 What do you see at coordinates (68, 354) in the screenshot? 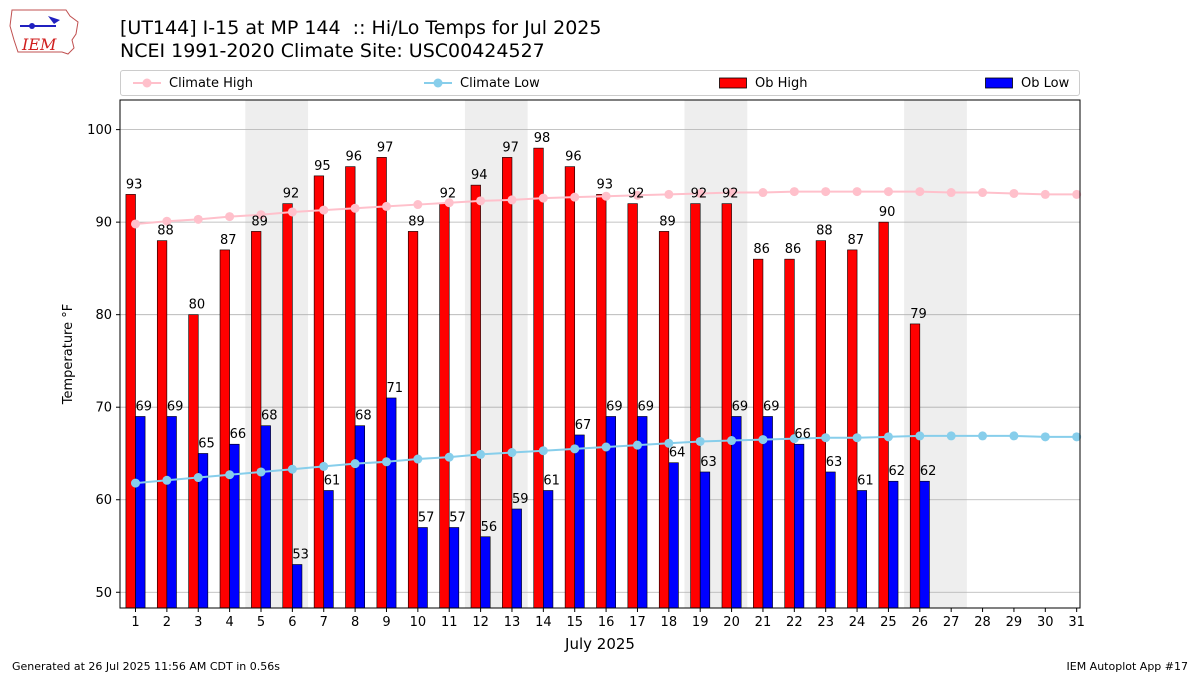
I see `y-axis-label: Temperature °F` at bounding box center [68, 354].